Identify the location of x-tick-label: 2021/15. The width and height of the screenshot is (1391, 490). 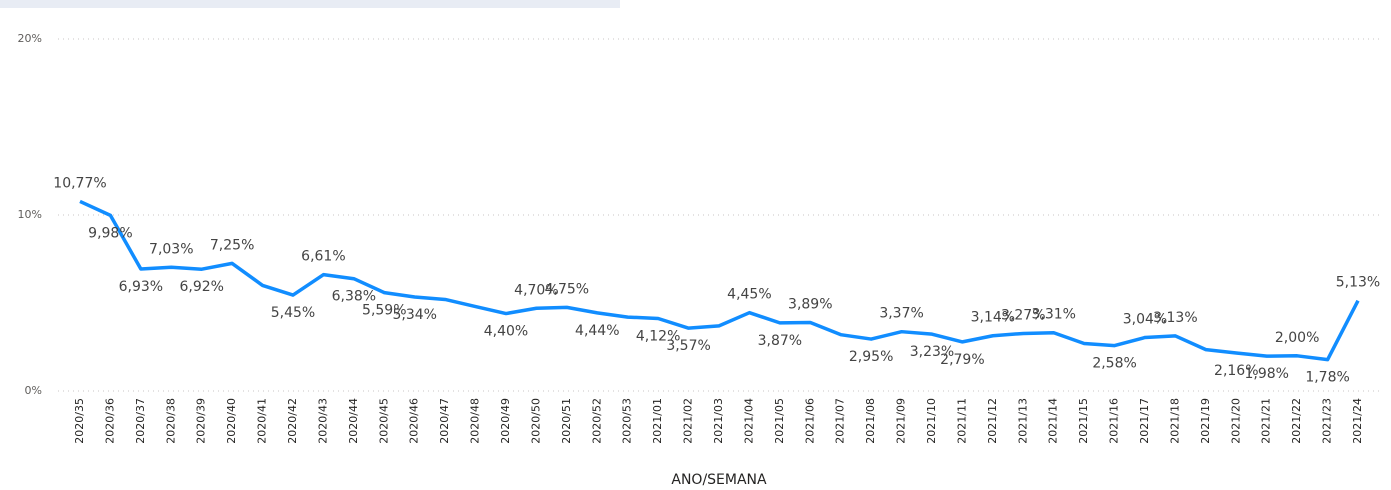
(1083, 421).